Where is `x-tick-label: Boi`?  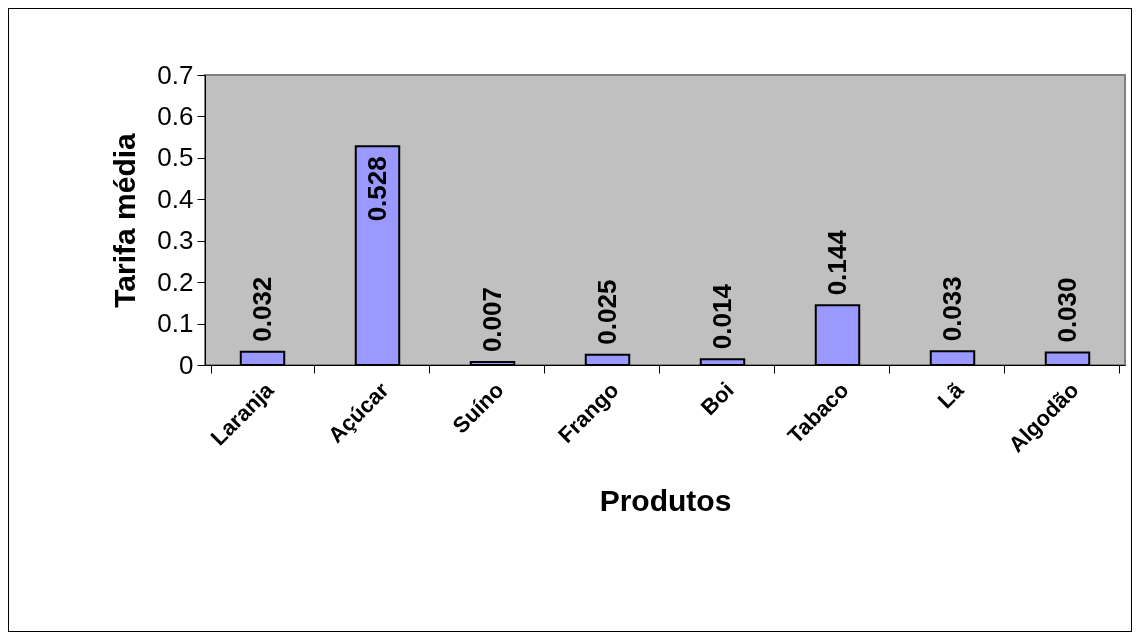 x-tick-label: Boi is located at coordinates (717, 399).